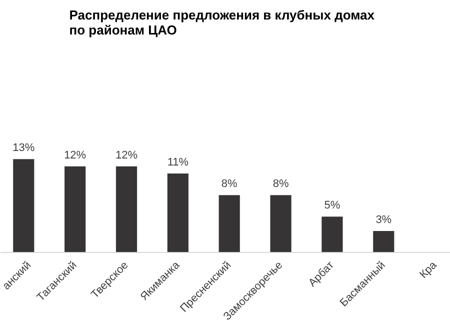 This screenshot has width=450, height=330. I want to click on data-label: 13%, so click(23, 148).